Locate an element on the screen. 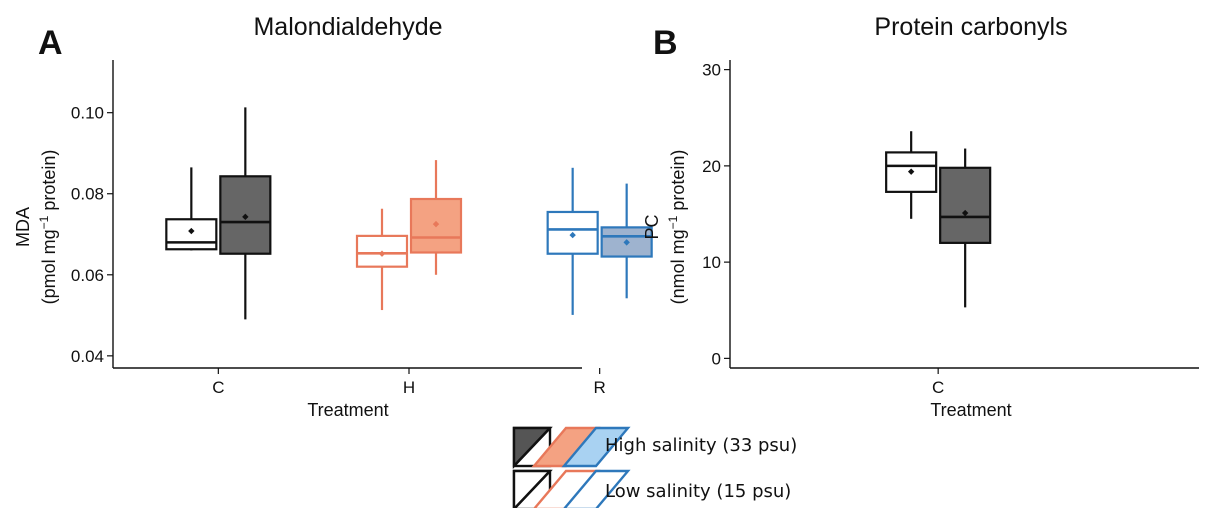 This screenshot has width=1209, height=508. y-tick-label: 10 is located at coordinates (711, 262).